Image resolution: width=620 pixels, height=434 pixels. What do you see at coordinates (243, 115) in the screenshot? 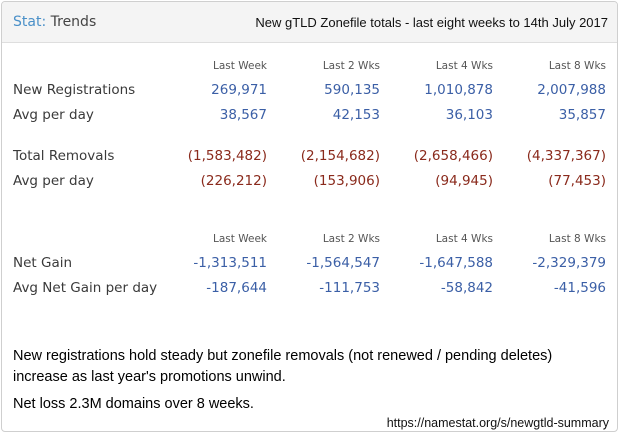
I see `value-cell: 38,567` at bounding box center [243, 115].